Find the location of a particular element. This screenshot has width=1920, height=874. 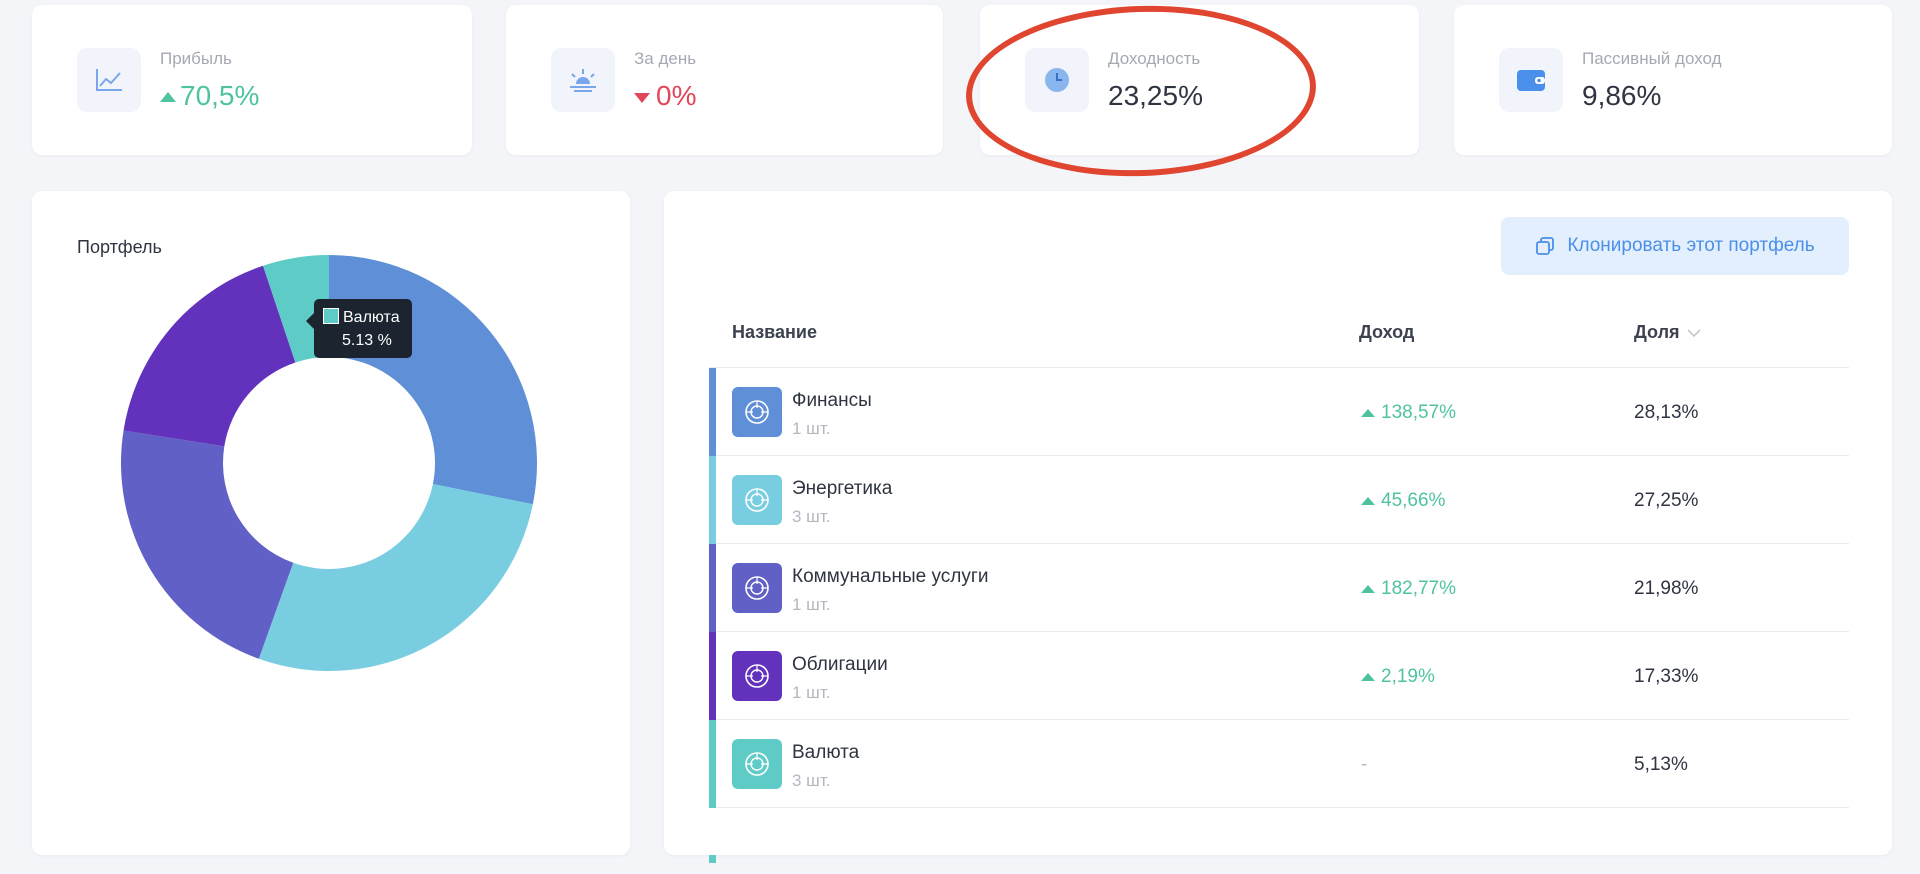

clone-portfolio-button: Клонировать этот портфель is located at coordinates (1675, 246).